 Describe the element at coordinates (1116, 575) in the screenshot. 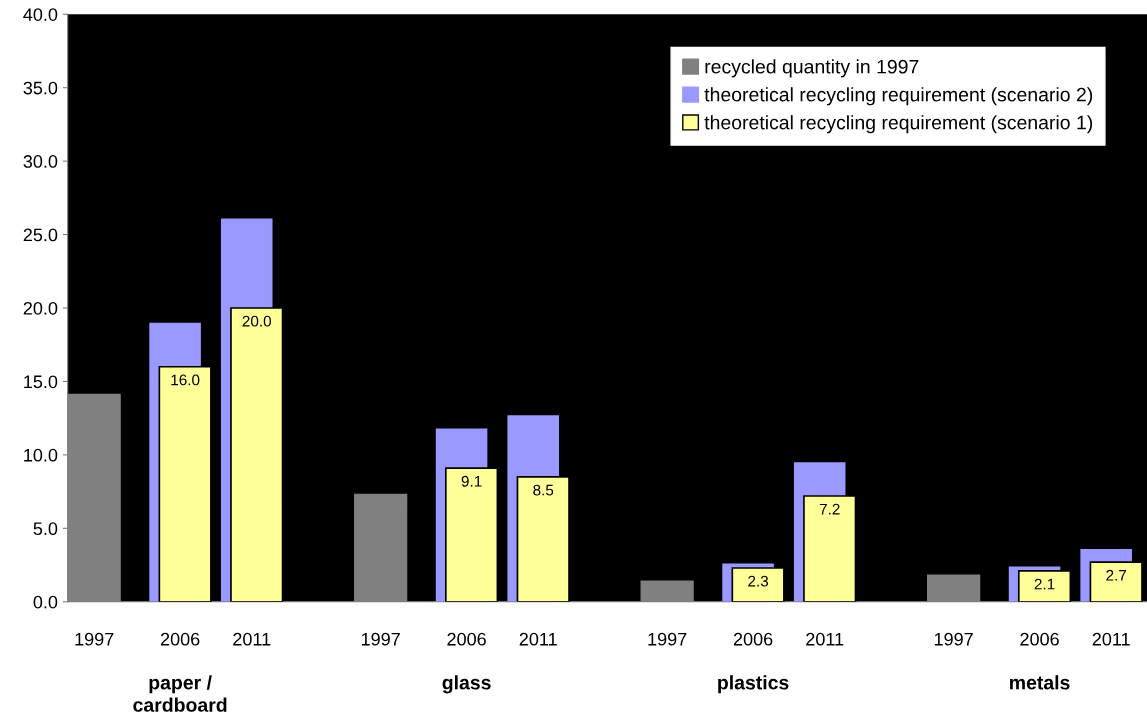

I see `data-label: 2.7` at that location.